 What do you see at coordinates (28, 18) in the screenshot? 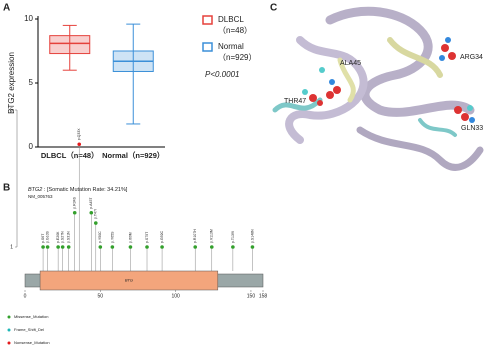
I see `y-tick-label: 10` at bounding box center [28, 18].